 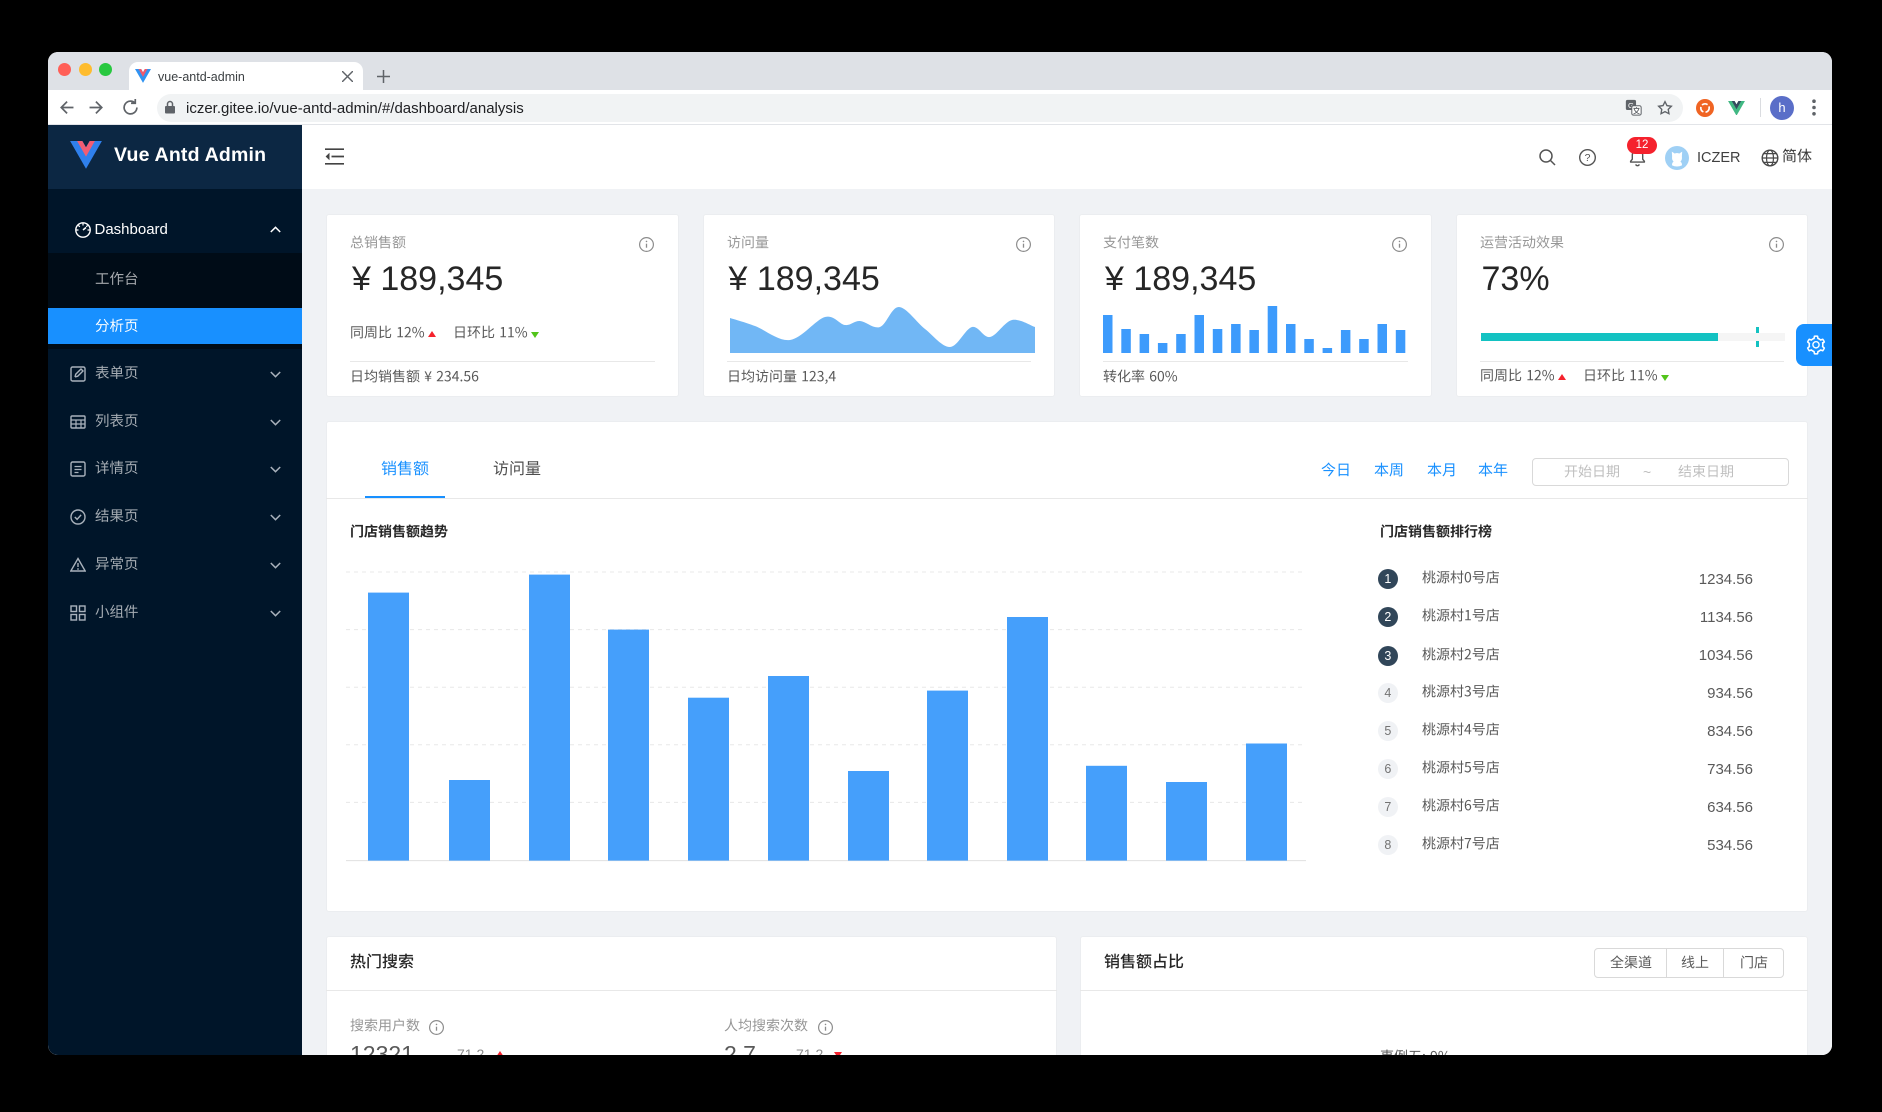 What do you see at coordinates (1631, 105) in the screenshot?
I see `svg-text: G` at bounding box center [1631, 105].